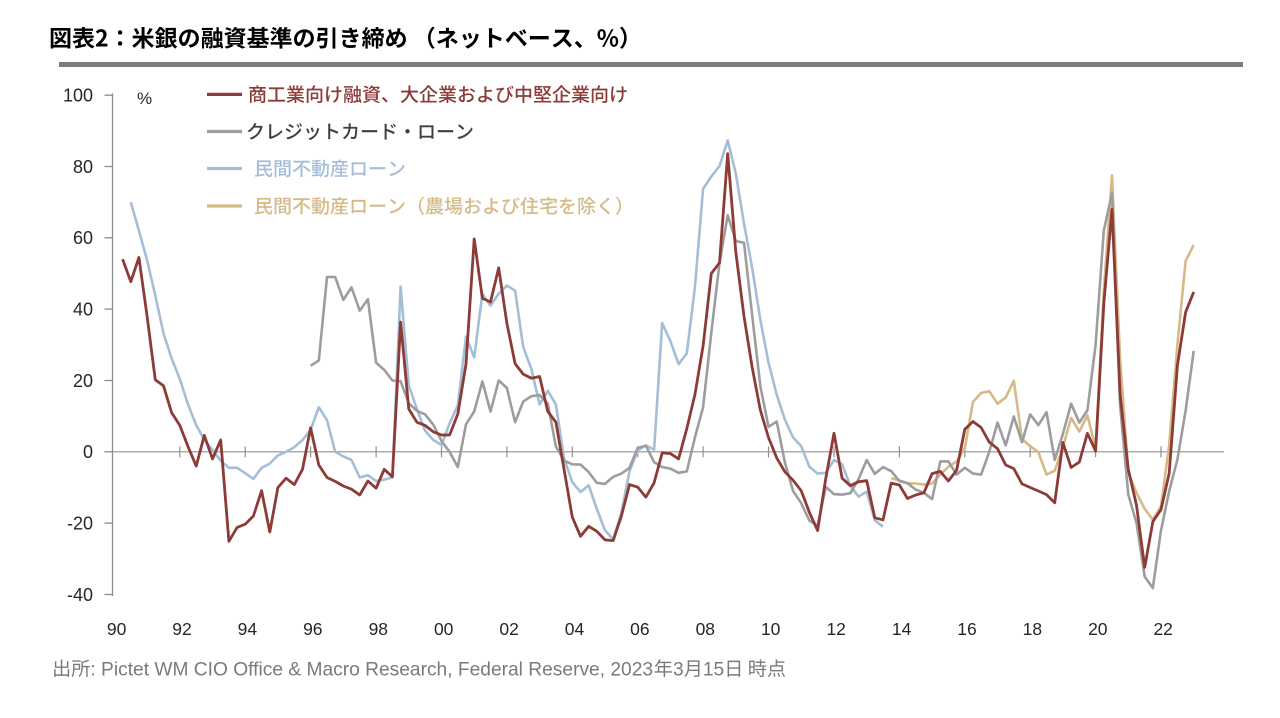 This screenshot has height=718, width=1280. Describe the element at coordinates (902, 629) in the screenshot. I see `svg-text: 14` at that location.